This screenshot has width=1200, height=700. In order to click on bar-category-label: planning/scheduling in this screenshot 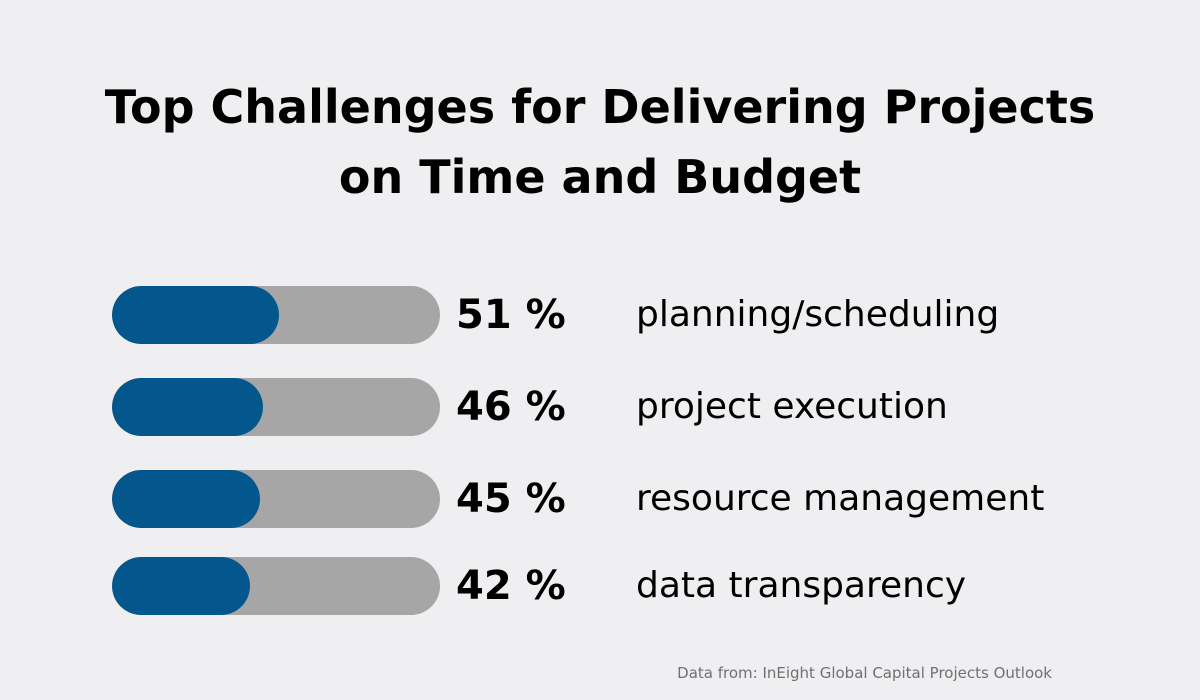, I will do `click(818, 314)`.